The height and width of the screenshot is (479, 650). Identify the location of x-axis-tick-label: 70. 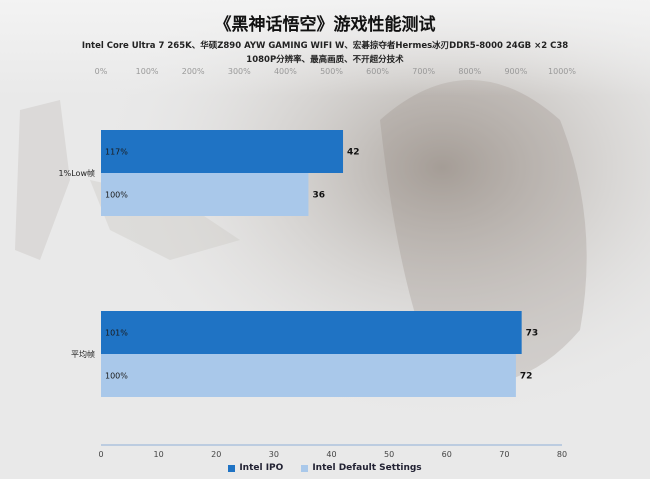
(504, 454).